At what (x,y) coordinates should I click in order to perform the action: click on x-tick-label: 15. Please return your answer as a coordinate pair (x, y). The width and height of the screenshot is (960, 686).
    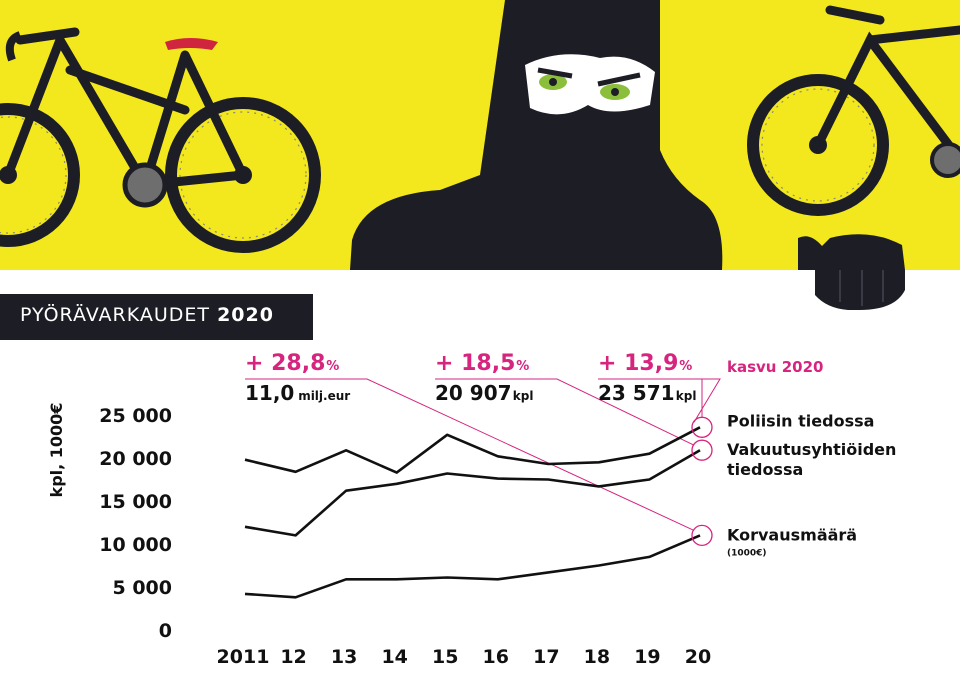
    Looking at the image, I should click on (445, 657).